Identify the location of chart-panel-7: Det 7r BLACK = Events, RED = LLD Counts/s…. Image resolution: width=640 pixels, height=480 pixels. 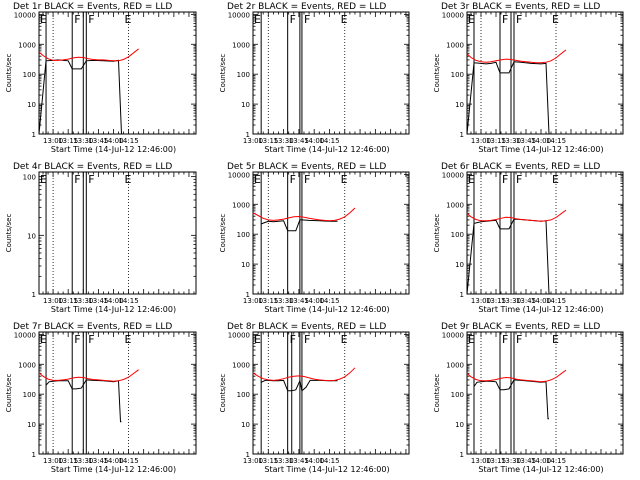
(101, 398).